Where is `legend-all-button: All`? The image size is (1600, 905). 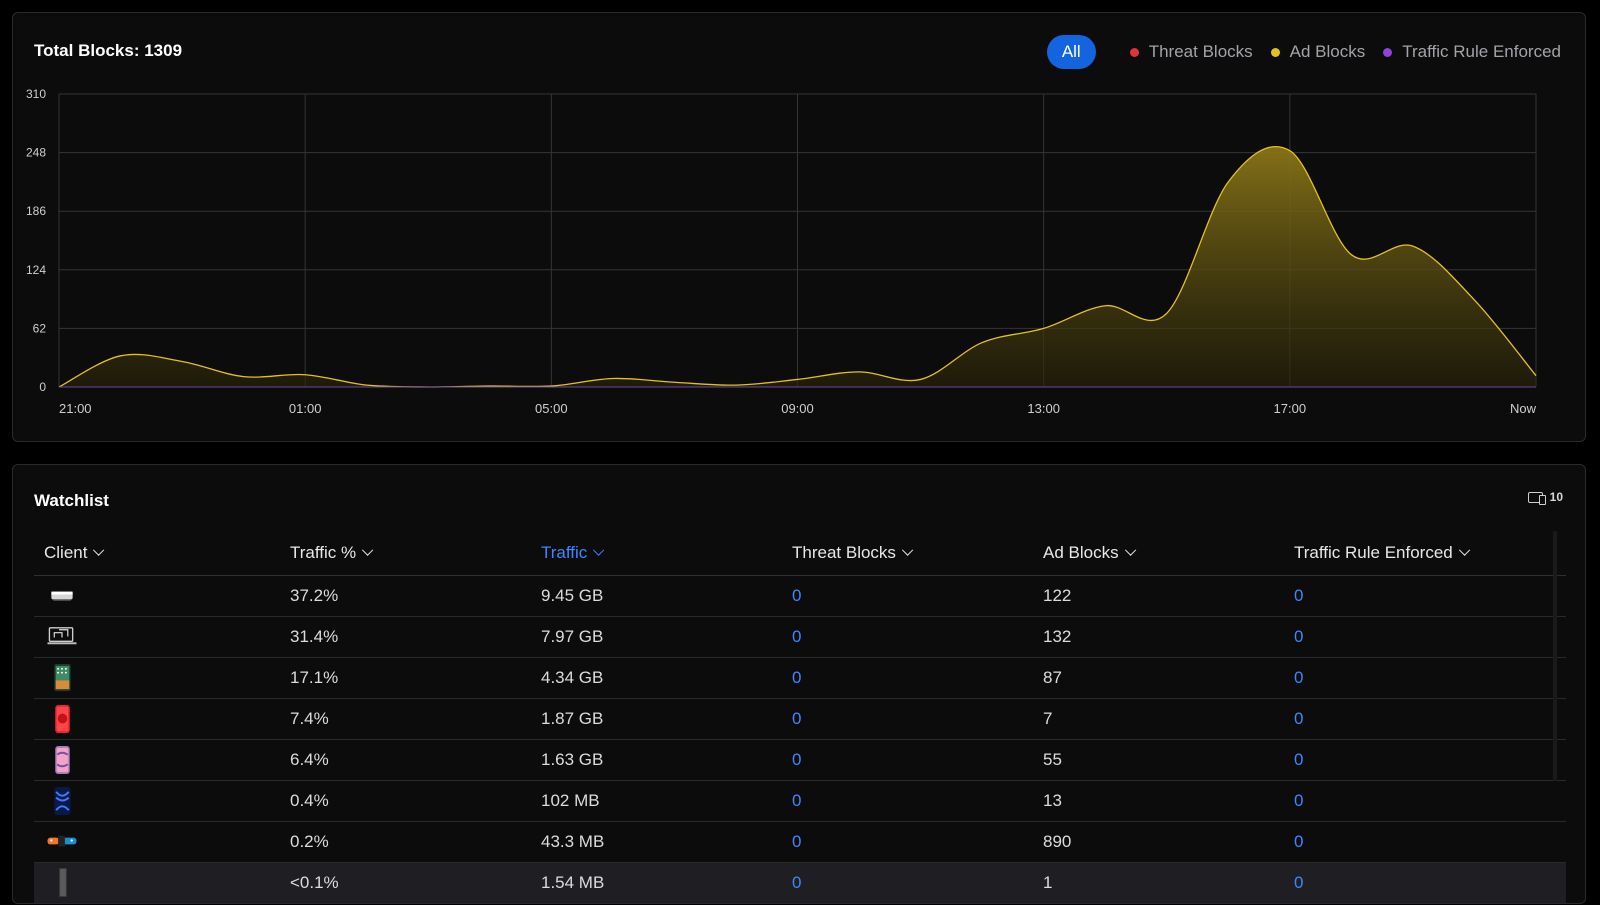
legend-all-button: All is located at coordinates (1071, 52).